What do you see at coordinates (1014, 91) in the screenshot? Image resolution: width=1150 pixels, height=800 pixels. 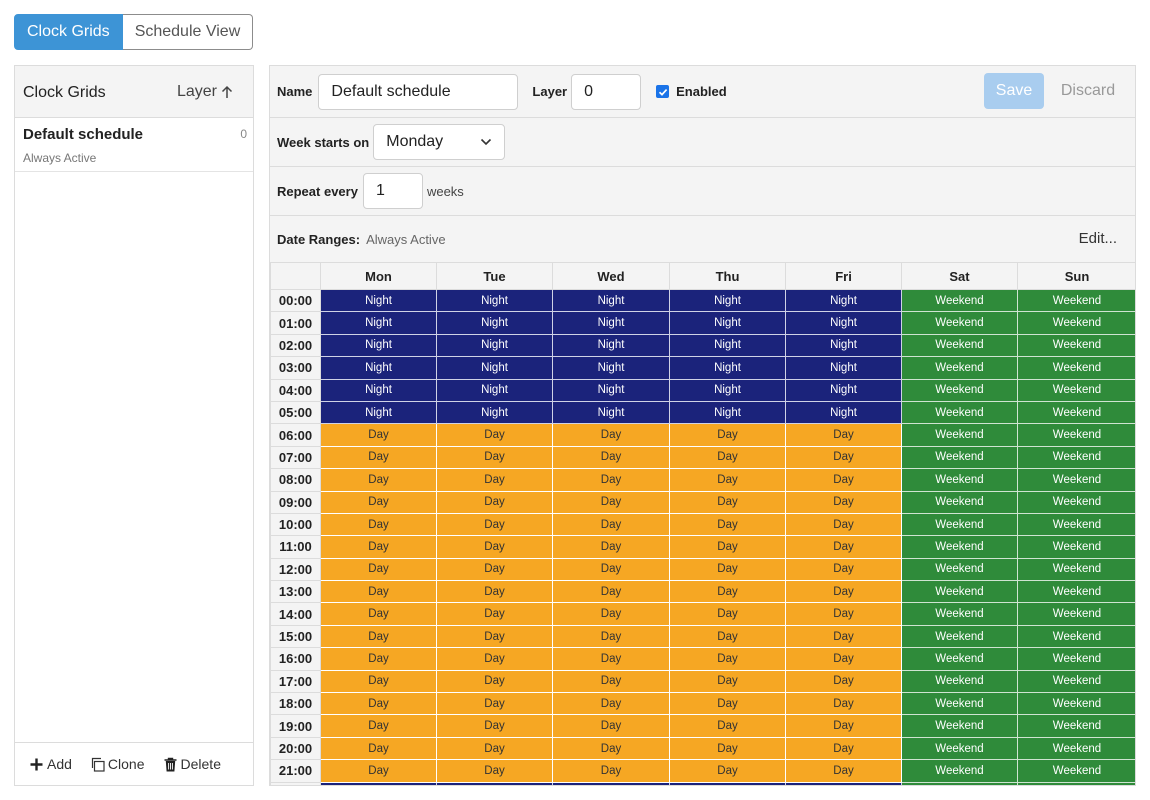 I see `save-button: Save` at bounding box center [1014, 91].